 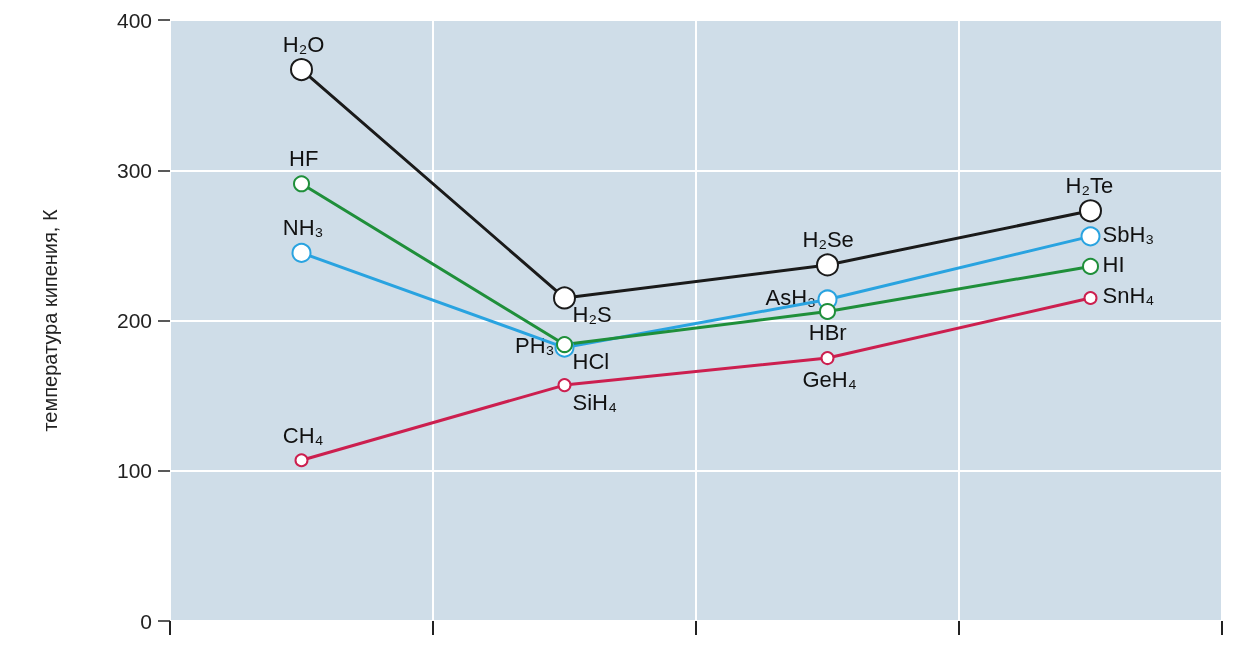 I want to click on annotation: NH₃, so click(x=303, y=228).